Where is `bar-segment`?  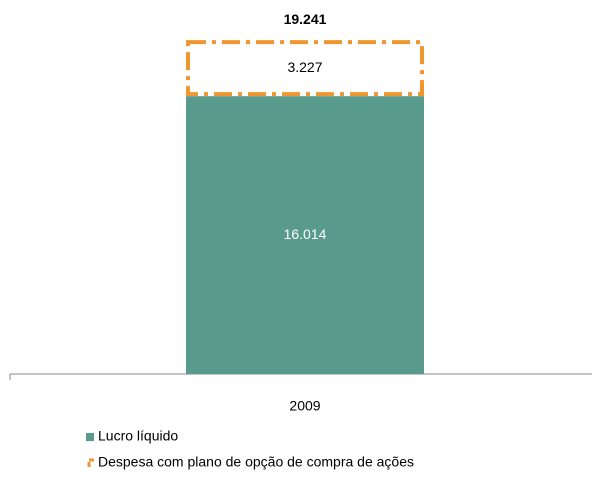
bar-segment is located at coordinates (305, 68).